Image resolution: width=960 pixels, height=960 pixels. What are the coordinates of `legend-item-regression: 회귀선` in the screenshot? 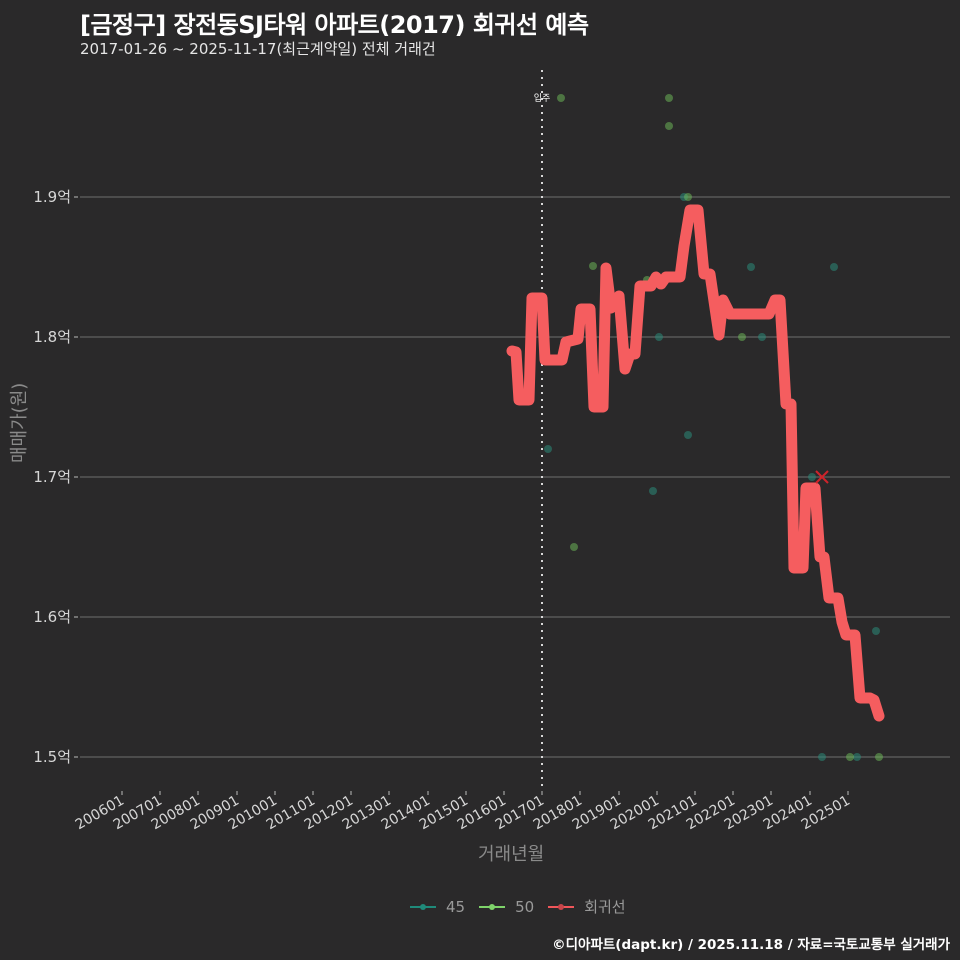 It's located at (587, 906).